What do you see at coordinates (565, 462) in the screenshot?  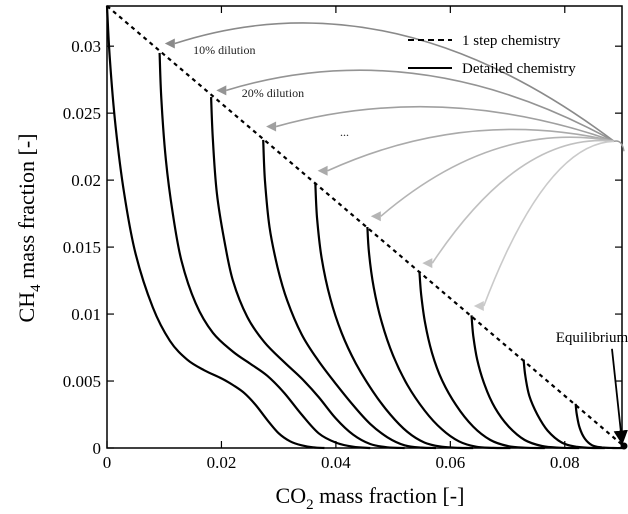 I see `x-tick-label: 0.08` at bounding box center [565, 462].